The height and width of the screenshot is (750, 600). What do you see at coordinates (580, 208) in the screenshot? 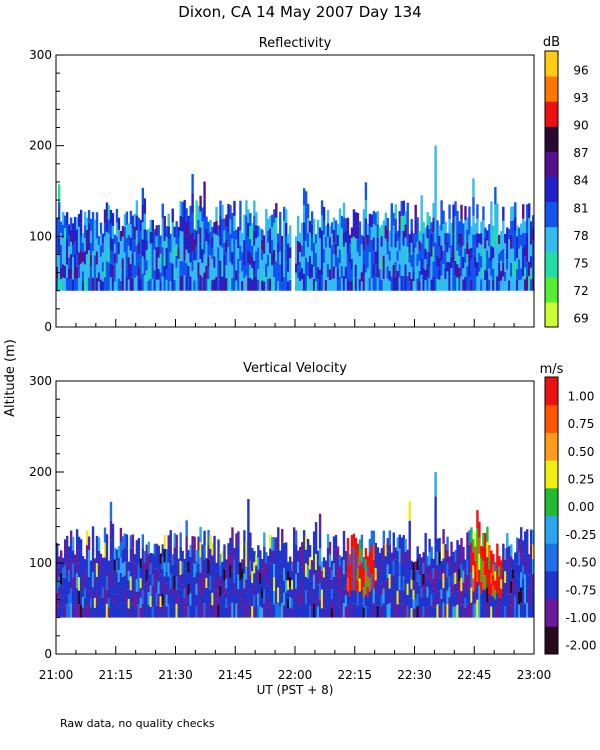
I see `colorbar-label: 81` at bounding box center [580, 208].